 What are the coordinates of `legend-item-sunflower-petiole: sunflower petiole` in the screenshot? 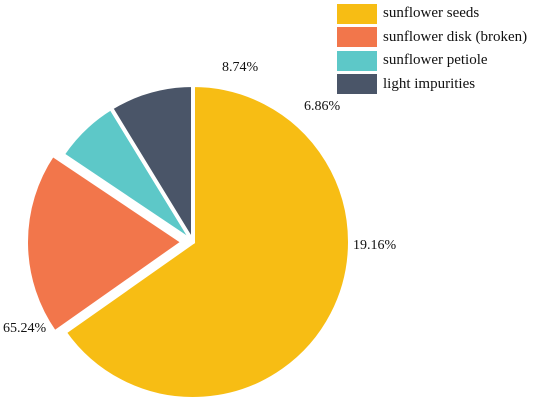 It's located at (443, 61).